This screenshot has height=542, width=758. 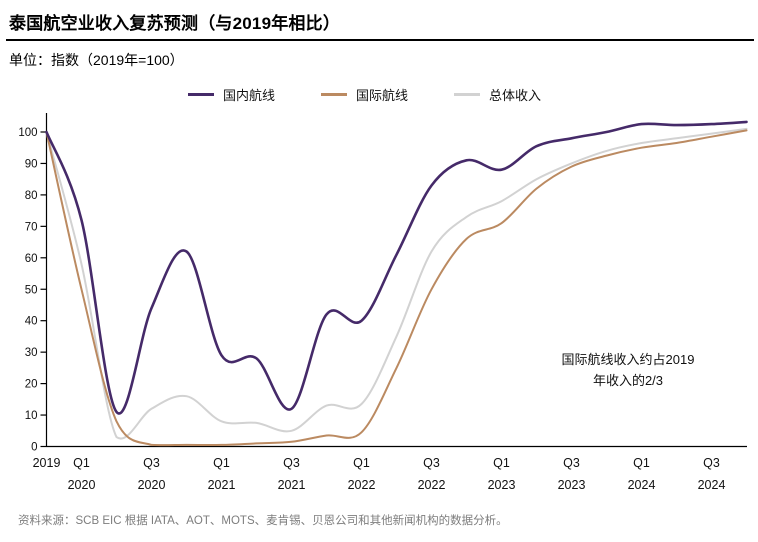 What do you see at coordinates (31, 416) in the screenshot?
I see `y-tick-label: 10` at bounding box center [31, 416].